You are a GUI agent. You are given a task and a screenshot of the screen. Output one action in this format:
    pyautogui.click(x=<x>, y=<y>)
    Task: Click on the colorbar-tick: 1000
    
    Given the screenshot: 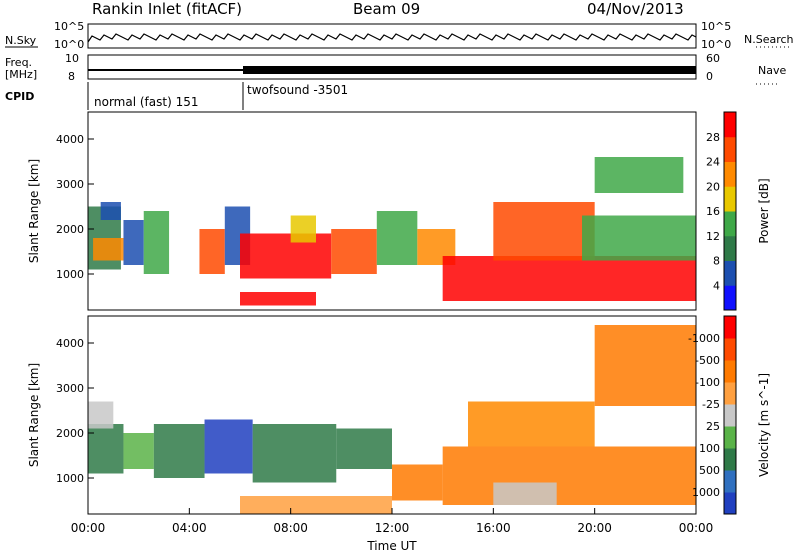 What is the action you would take?
    pyautogui.click(x=706, y=492)
    